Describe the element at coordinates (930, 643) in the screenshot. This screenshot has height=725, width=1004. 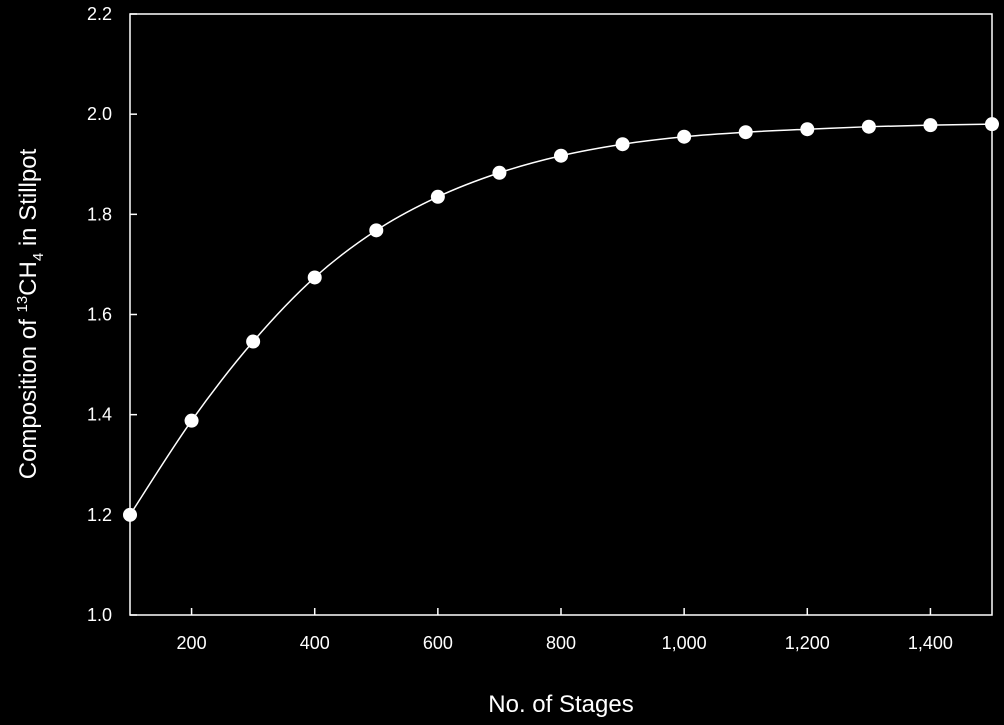
I see `x-tick-label: 1,400` at that location.